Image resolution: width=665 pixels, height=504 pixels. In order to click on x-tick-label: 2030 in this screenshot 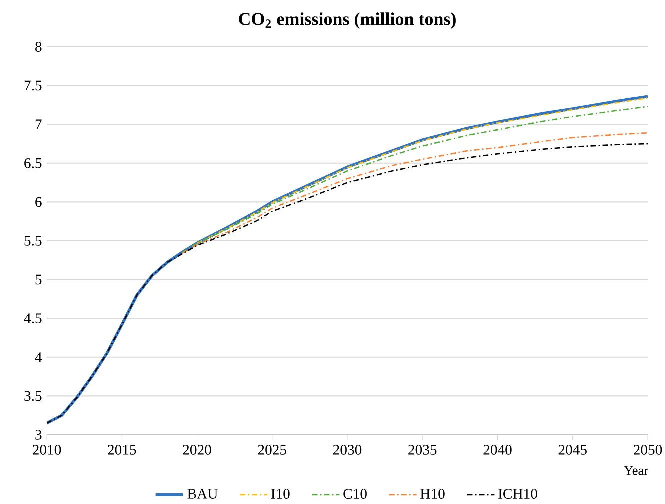, I will do `click(347, 450)`.